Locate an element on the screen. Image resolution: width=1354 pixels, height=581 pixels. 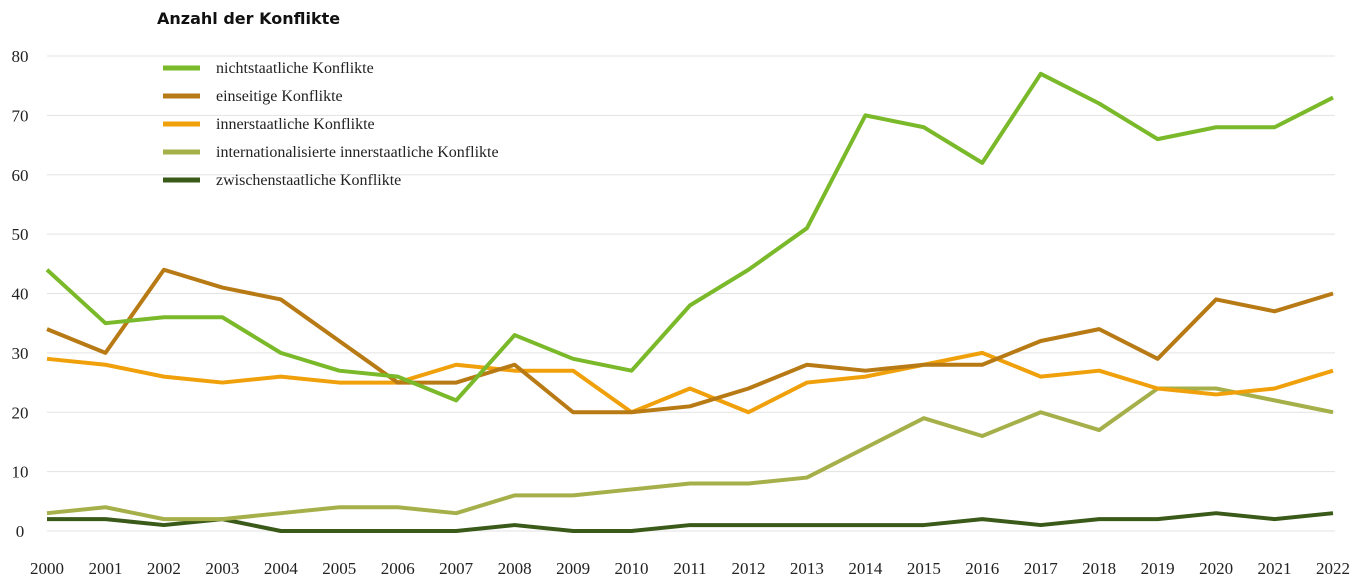
x-tick-label: 2010 is located at coordinates (632, 568).